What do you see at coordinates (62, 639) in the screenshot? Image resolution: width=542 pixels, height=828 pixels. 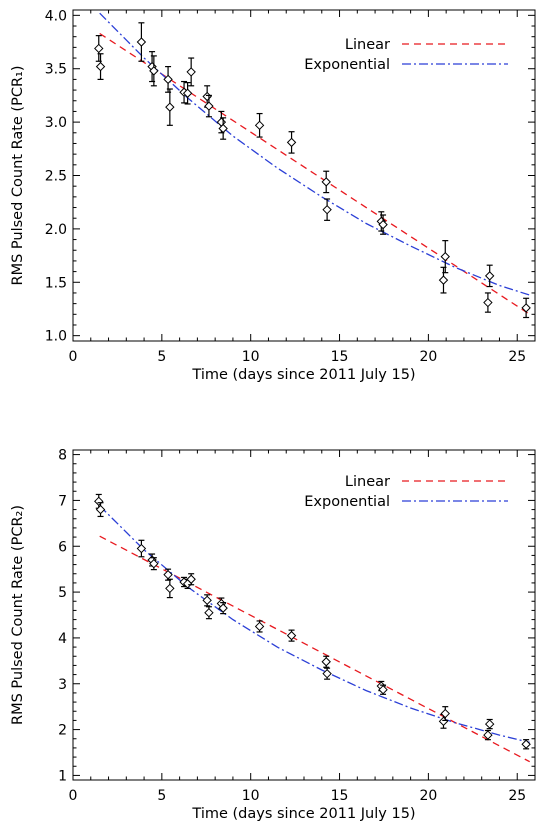 I see `y-tick-label: 4` at bounding box center [62, 639].